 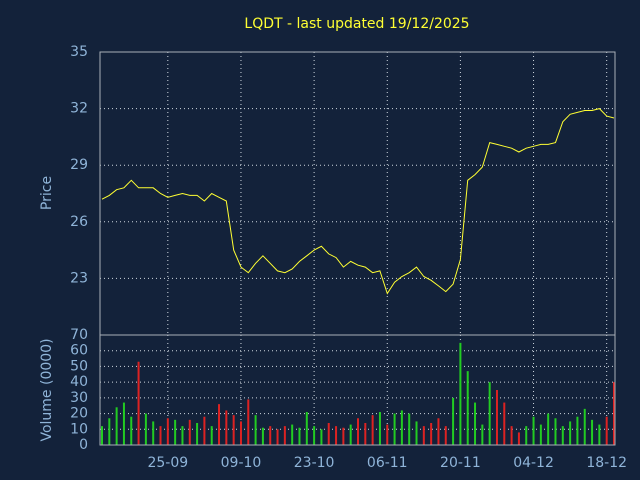 What do you see at coordinates (47, 389) in the screenshot?
I see `volume-axis-label: Volume (0000)` at bounding box center [47, 389].